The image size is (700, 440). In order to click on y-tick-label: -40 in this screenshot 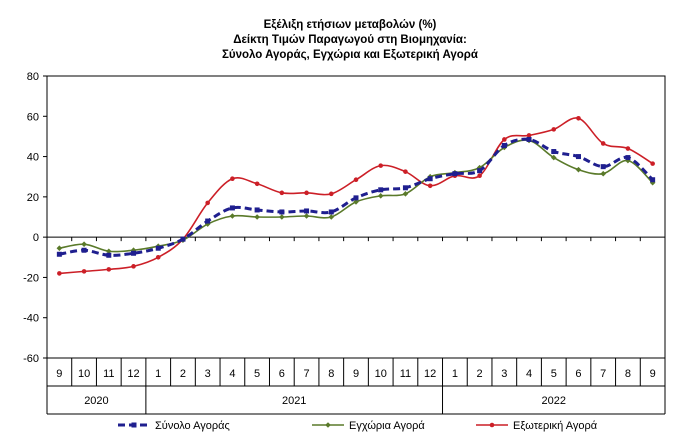, I will do `click(31, 319)`.